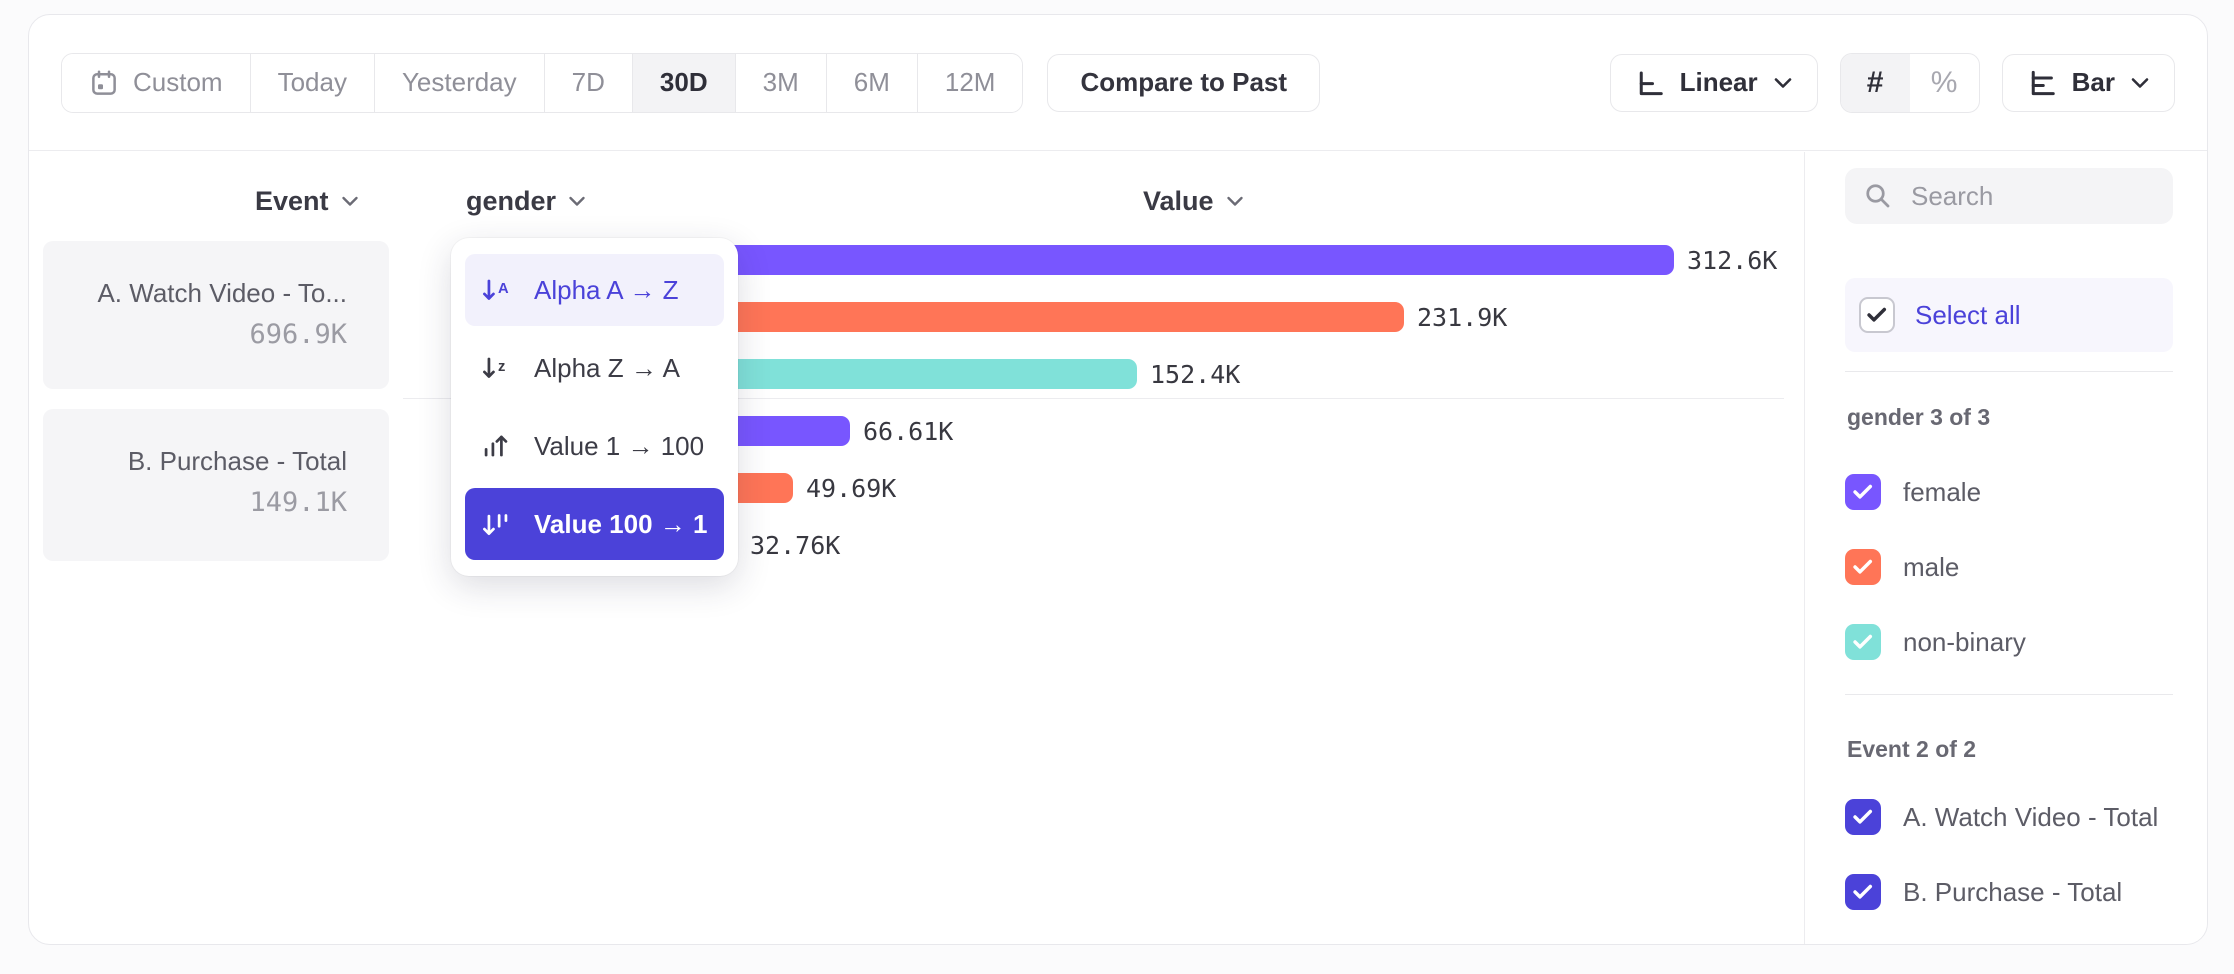  Describe the element at coordinates (298, 502) in the screenshot. I see `event-card-value: 149.1K` at that location.